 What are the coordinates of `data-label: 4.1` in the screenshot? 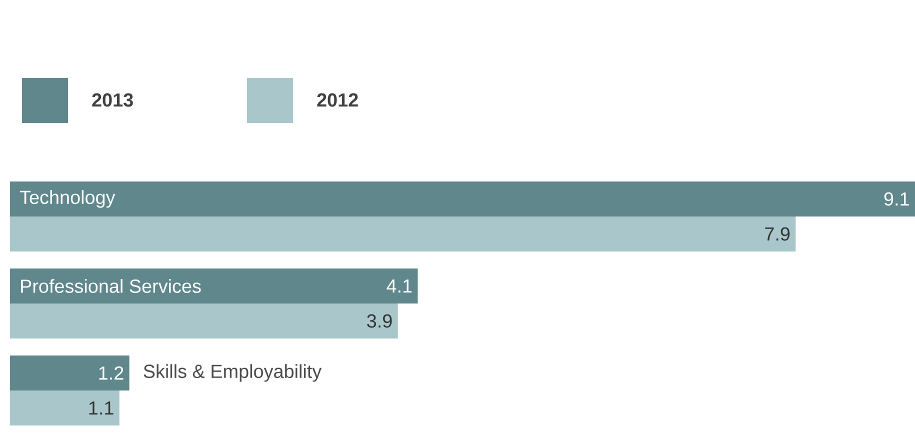 It's located at (399, 285).